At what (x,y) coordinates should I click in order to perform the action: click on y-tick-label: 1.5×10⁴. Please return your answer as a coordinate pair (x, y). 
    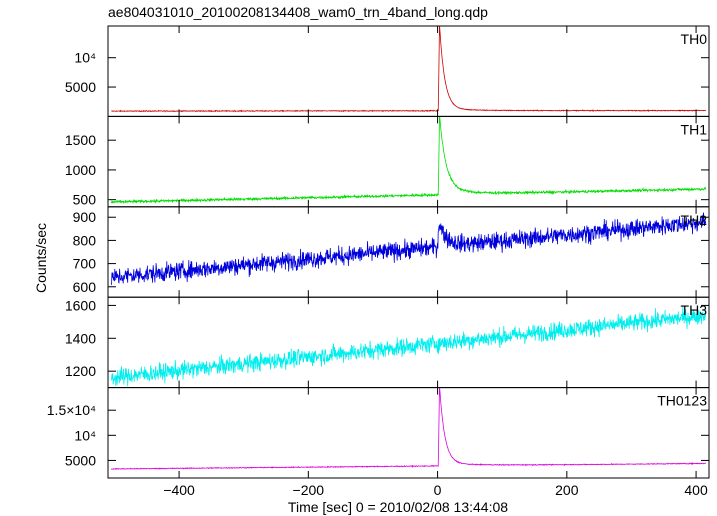
    Looking at the image, I should click on (71, 410).